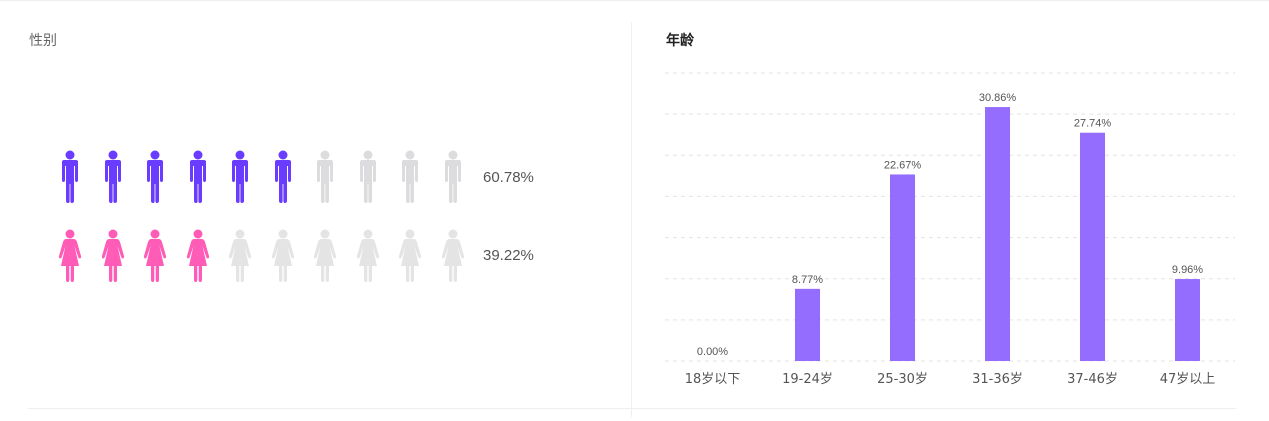 The width and height of the screenshot is (1269, 421). I want to click on gender-title: 性别, so click(43, 40).